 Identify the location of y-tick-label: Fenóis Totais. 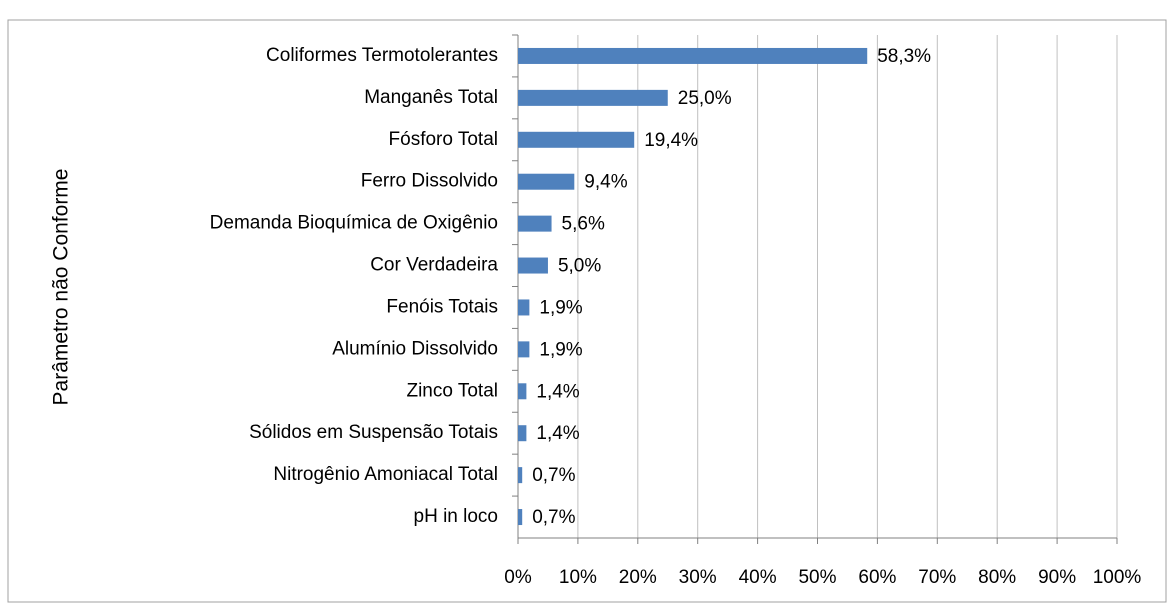
(442, 306).